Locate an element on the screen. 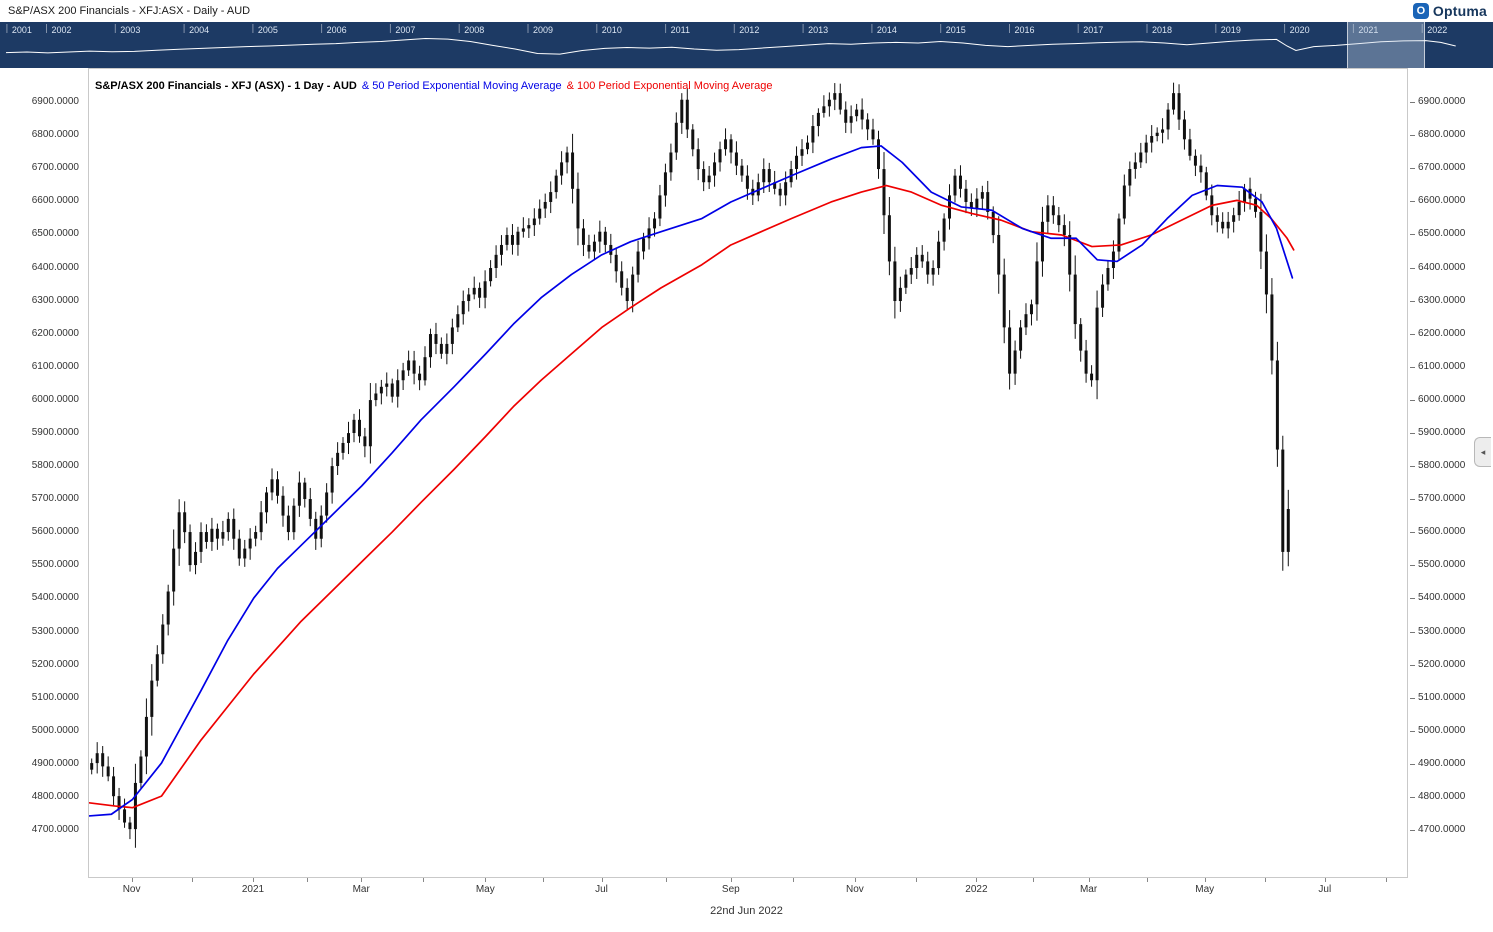 The height and width of the screenshot is (932, 1493). panel-collapse-button: ◂ is located at coordinates (1482, 452).